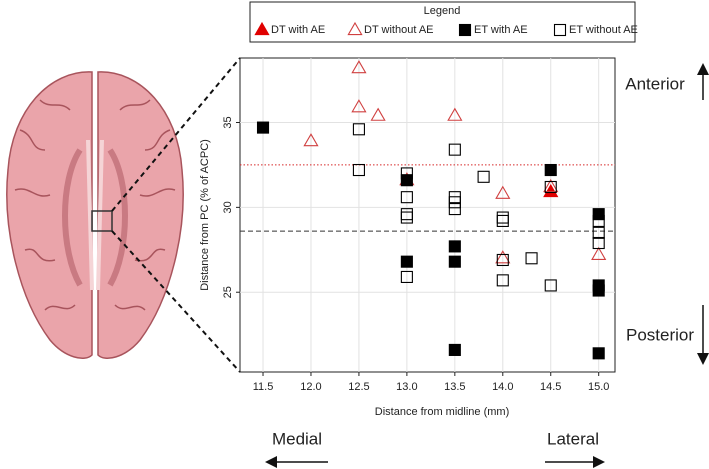  I want to click on legend-label: ET without AE, so click(603, 30).